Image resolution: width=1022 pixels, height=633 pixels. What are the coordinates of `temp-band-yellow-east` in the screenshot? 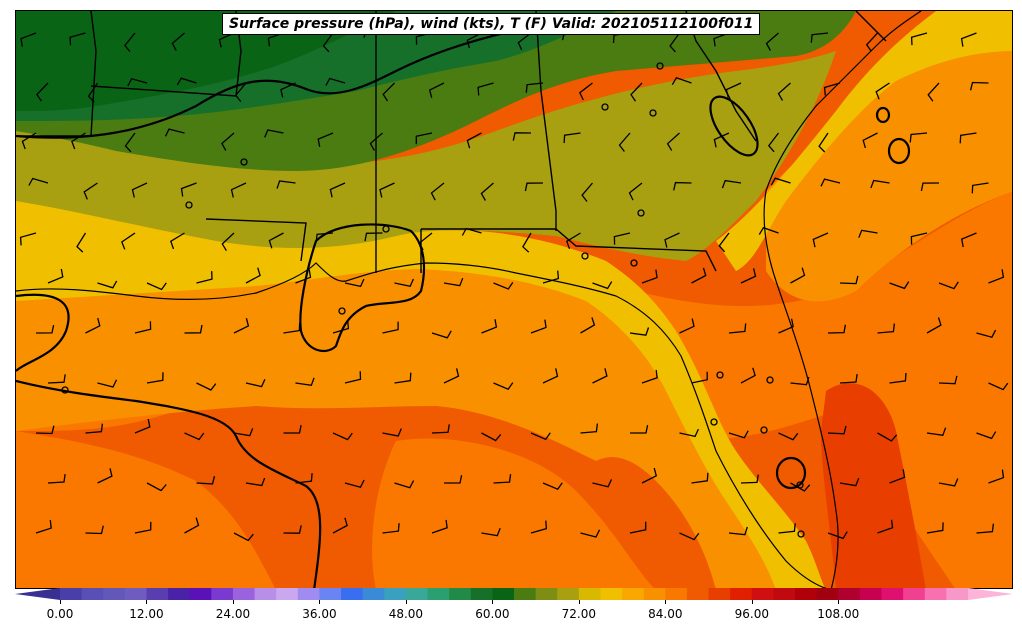 It's located at (864, 141).